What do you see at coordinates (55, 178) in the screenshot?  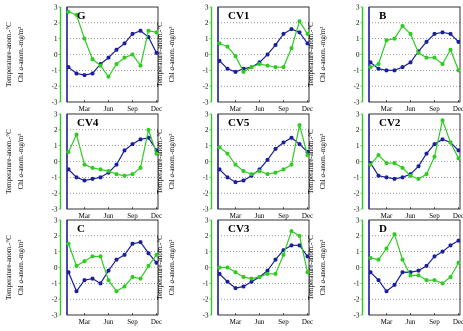 I see `y-tick-label: -1` at bounding box center [55, 178].